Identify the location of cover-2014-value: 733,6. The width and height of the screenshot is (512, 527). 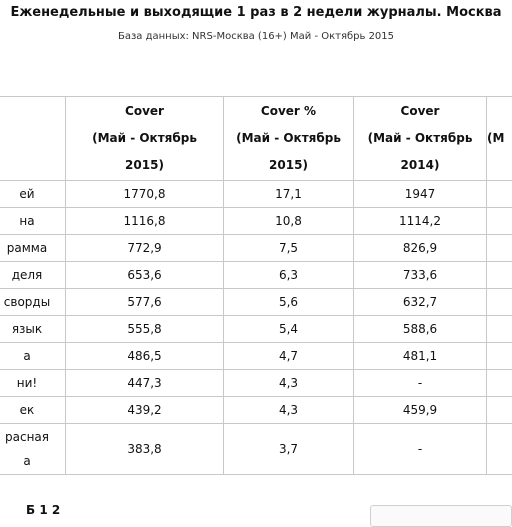
(420, 275).